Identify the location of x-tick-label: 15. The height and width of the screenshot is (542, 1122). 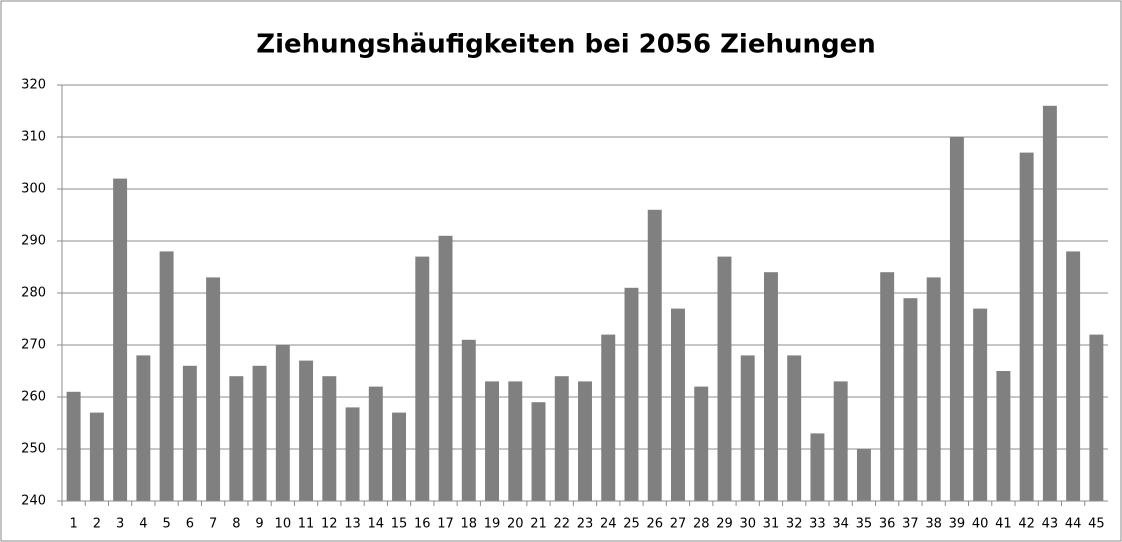
(399, 524).